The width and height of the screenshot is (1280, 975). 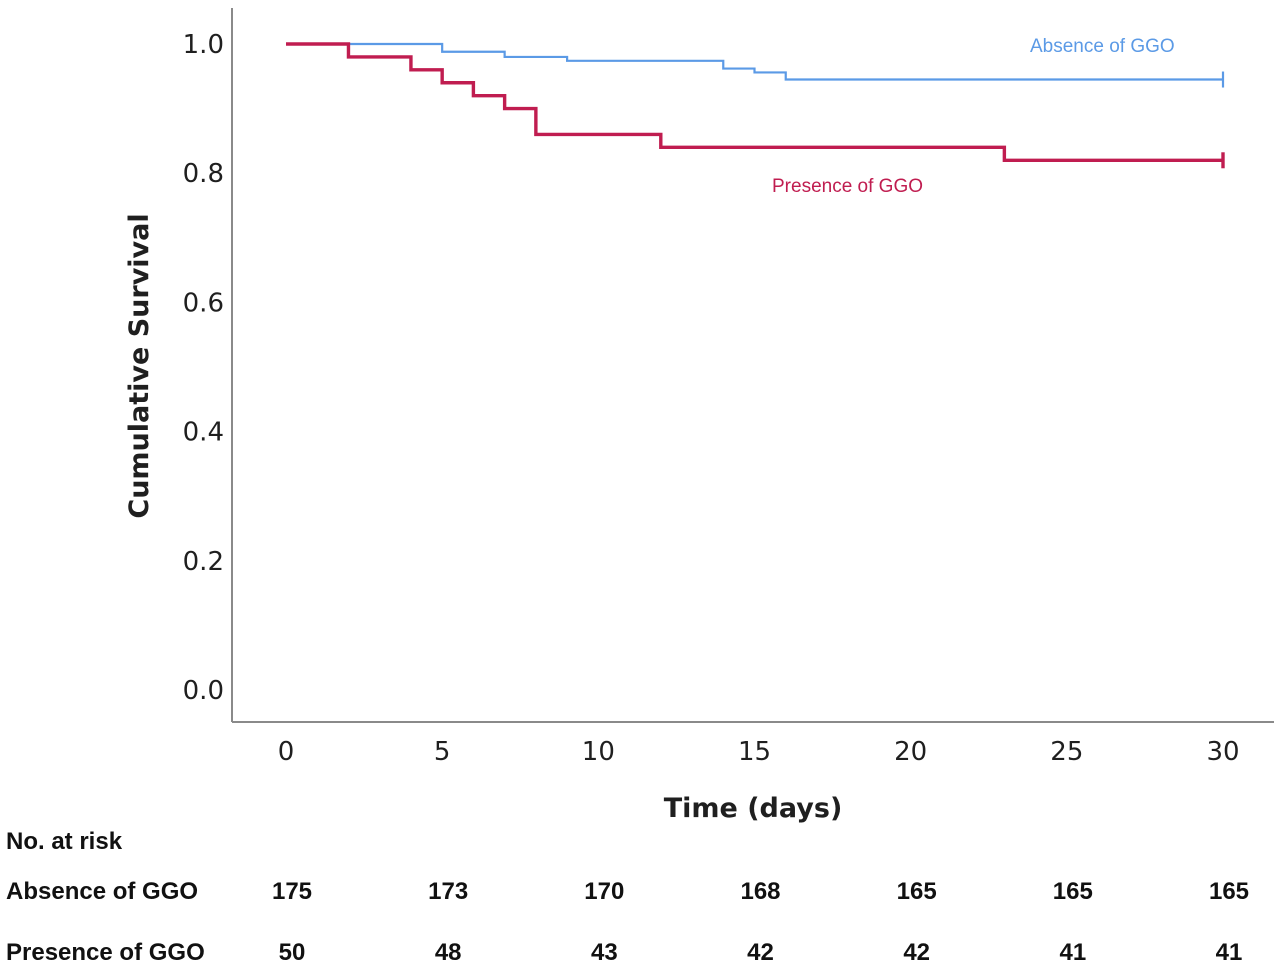 What do you see at coordinates (598, 752) in the screenshot?
I see `x-tick-label: 10` at bounding box center [598, 752].